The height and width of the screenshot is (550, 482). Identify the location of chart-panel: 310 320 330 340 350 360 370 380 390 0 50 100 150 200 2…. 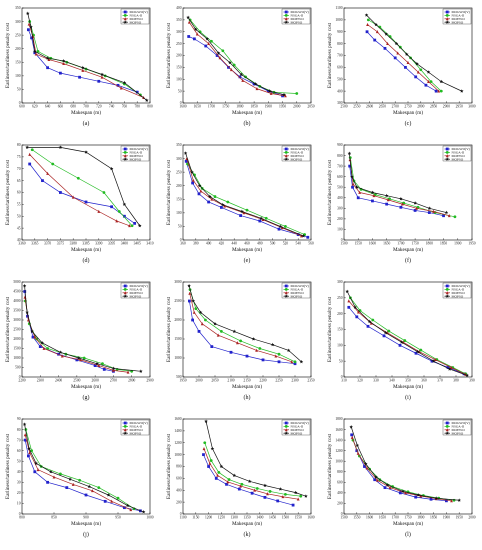
(401, 340).